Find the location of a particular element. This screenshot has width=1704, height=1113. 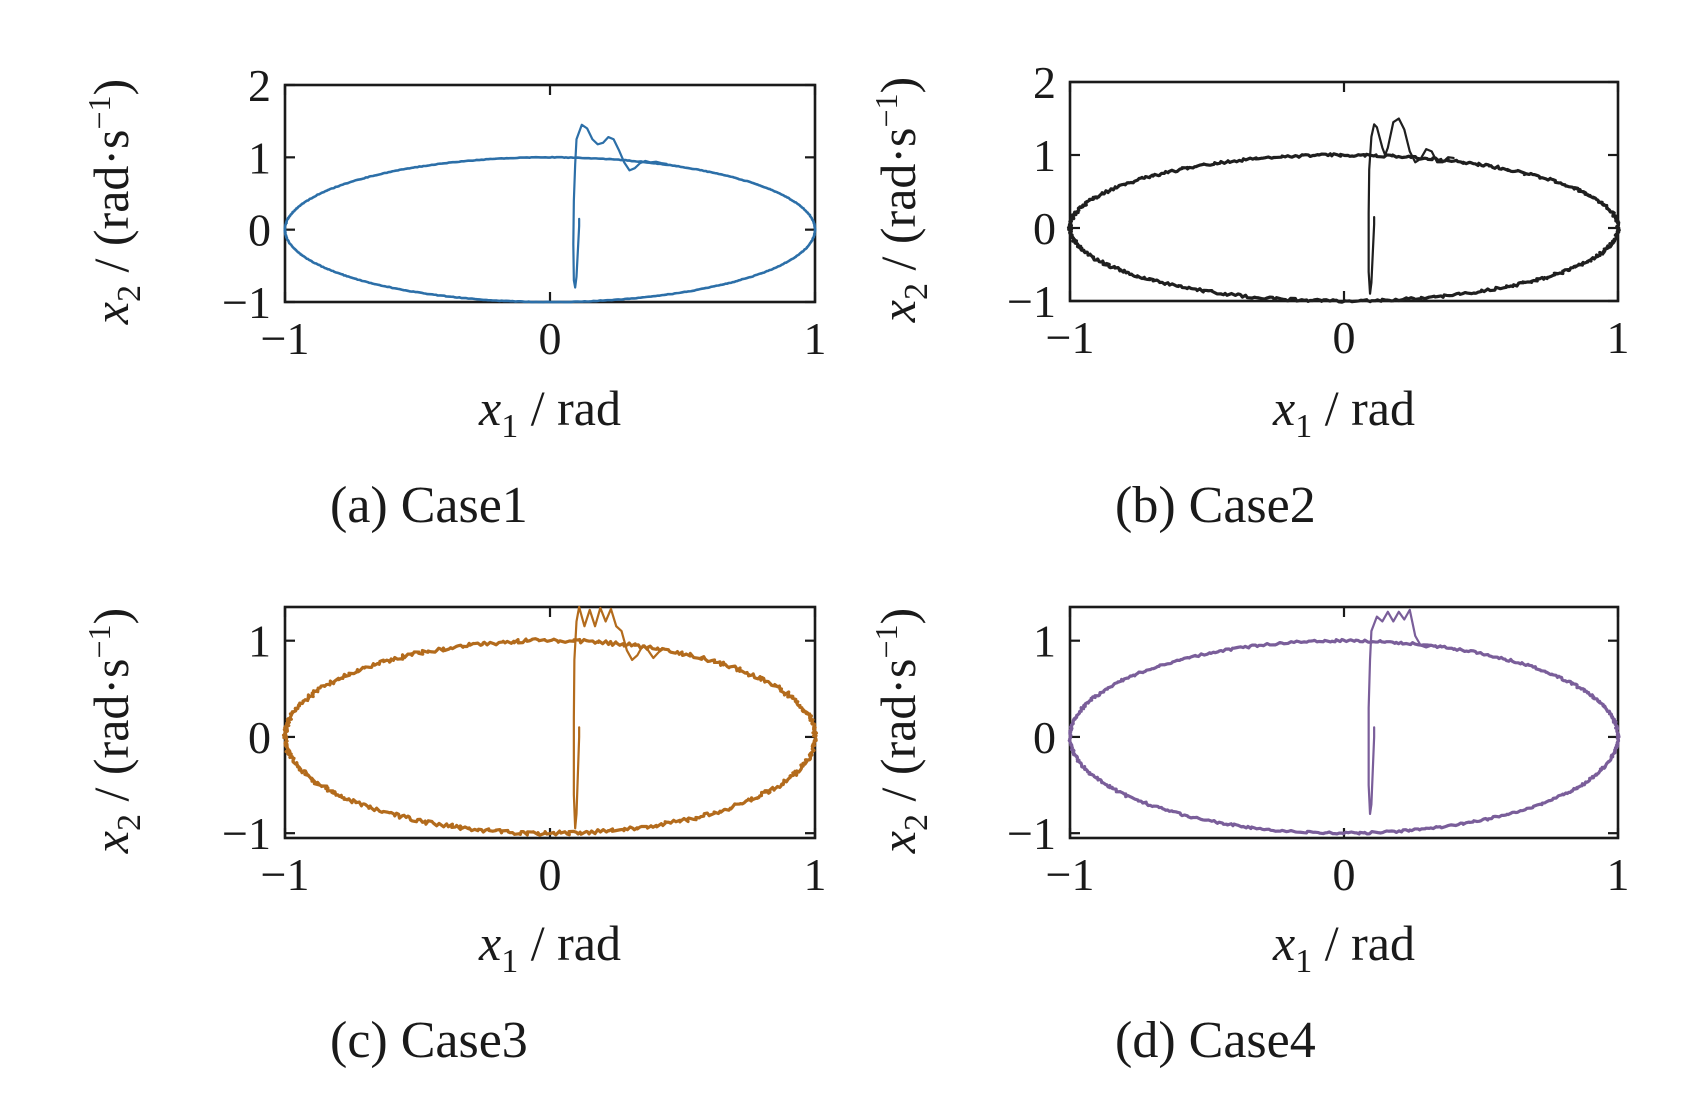

panel-caption: (a) Case1 is located at coordinates (429, 505).